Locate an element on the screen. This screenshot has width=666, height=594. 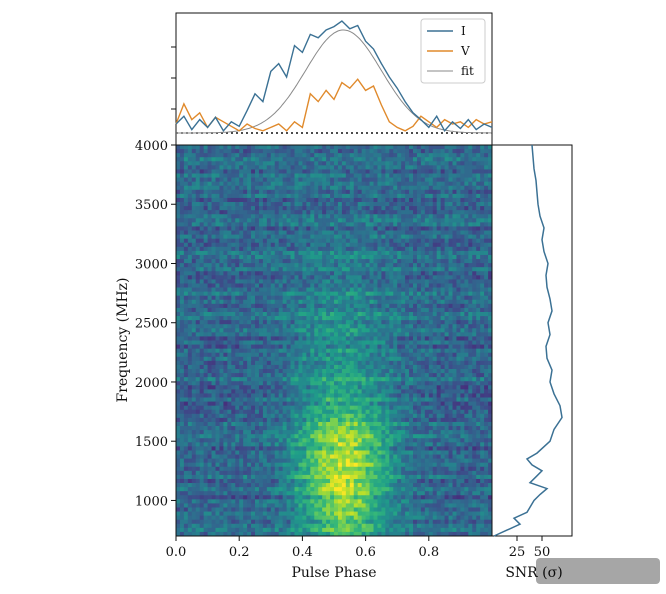
profile-yticks is located at coordinates (173, 78).